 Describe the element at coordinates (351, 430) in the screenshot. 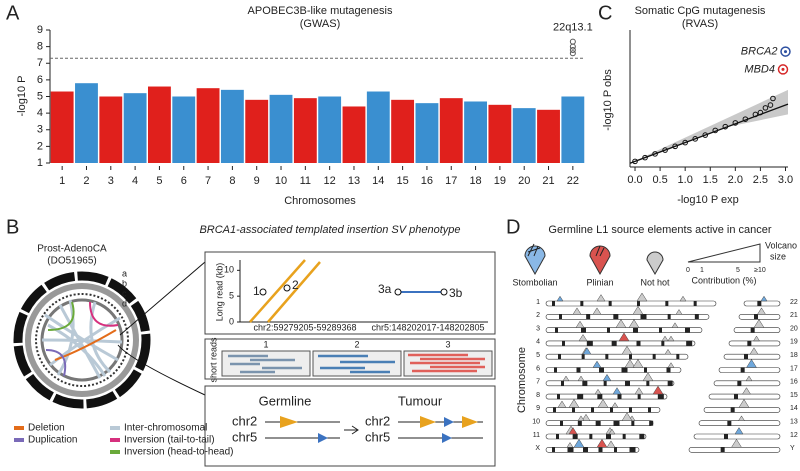

I see `arrow` at that location.